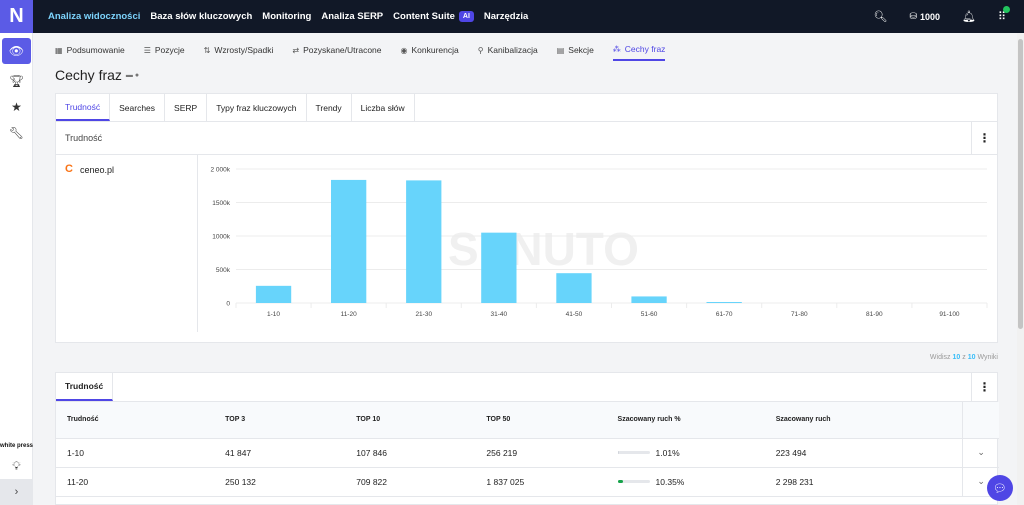 The width and height of the screenshot is (1024, 505). What do you see at coordinates (639, 50) in the screenshot?
I see `subtab: ⁂ Cechy fraz` at bounding box center [639, 50].